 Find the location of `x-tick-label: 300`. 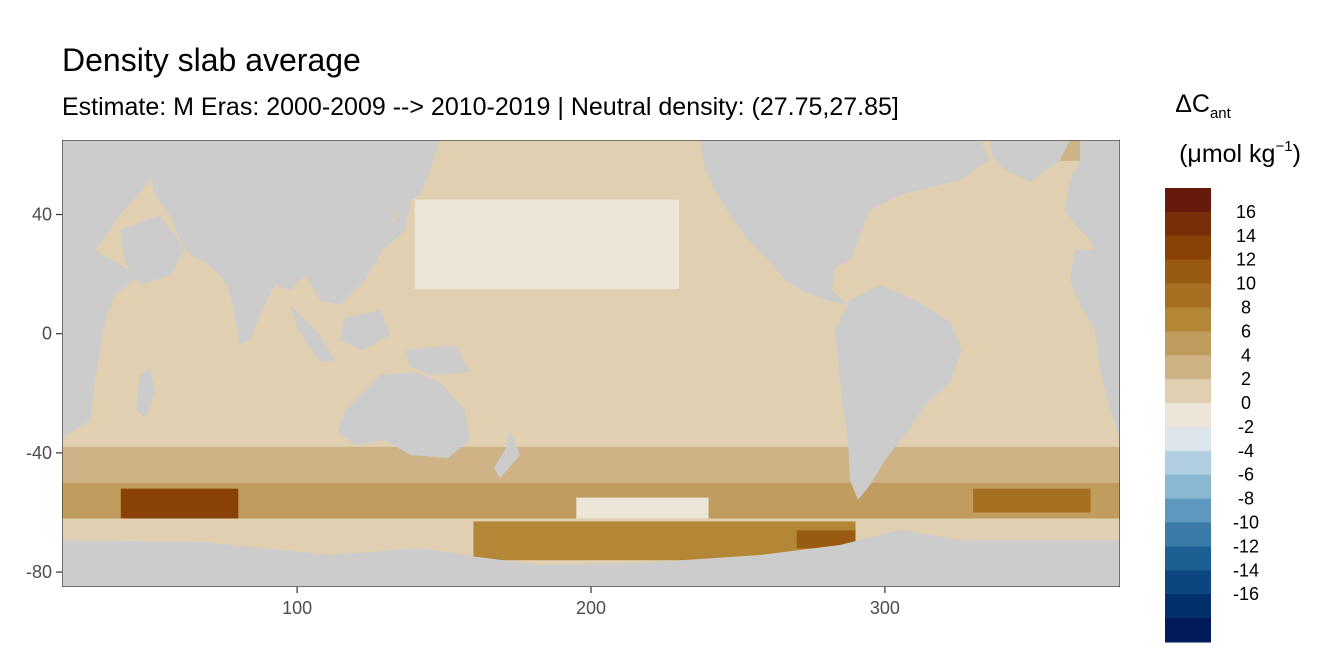

x-tick-label: 300 is located at coordinates (885, 608).